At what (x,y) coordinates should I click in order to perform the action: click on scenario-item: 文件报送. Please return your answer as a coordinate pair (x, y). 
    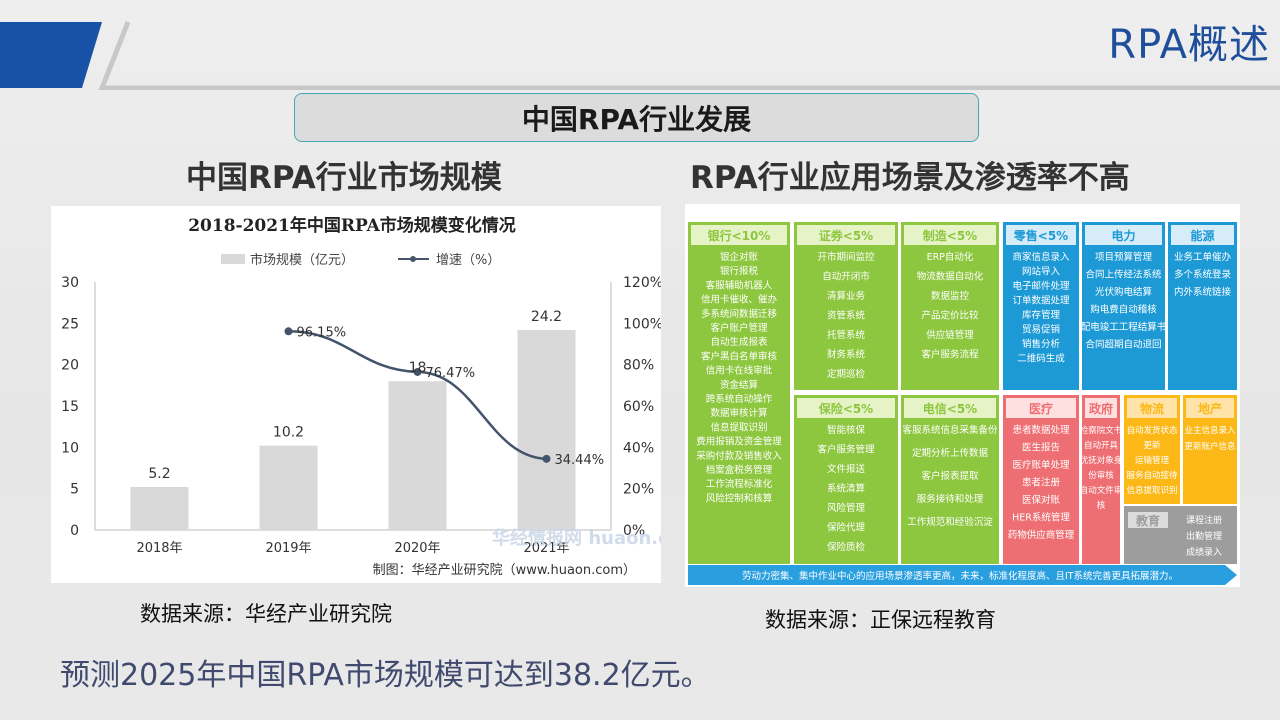
    Looking at the image, I should click on (846, 469).